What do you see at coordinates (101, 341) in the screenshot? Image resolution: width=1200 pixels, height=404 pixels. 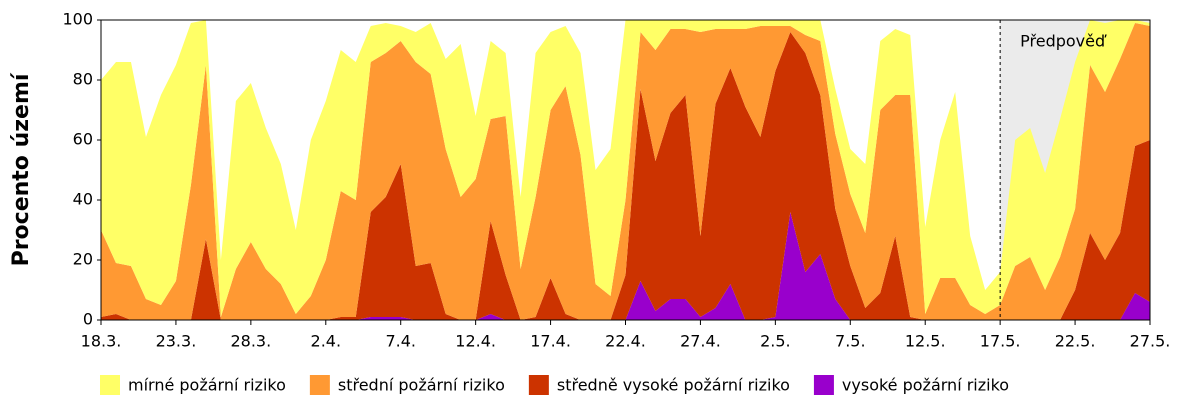 I see `x-tick-label: 18.3.` at bounding box center [101, 341].